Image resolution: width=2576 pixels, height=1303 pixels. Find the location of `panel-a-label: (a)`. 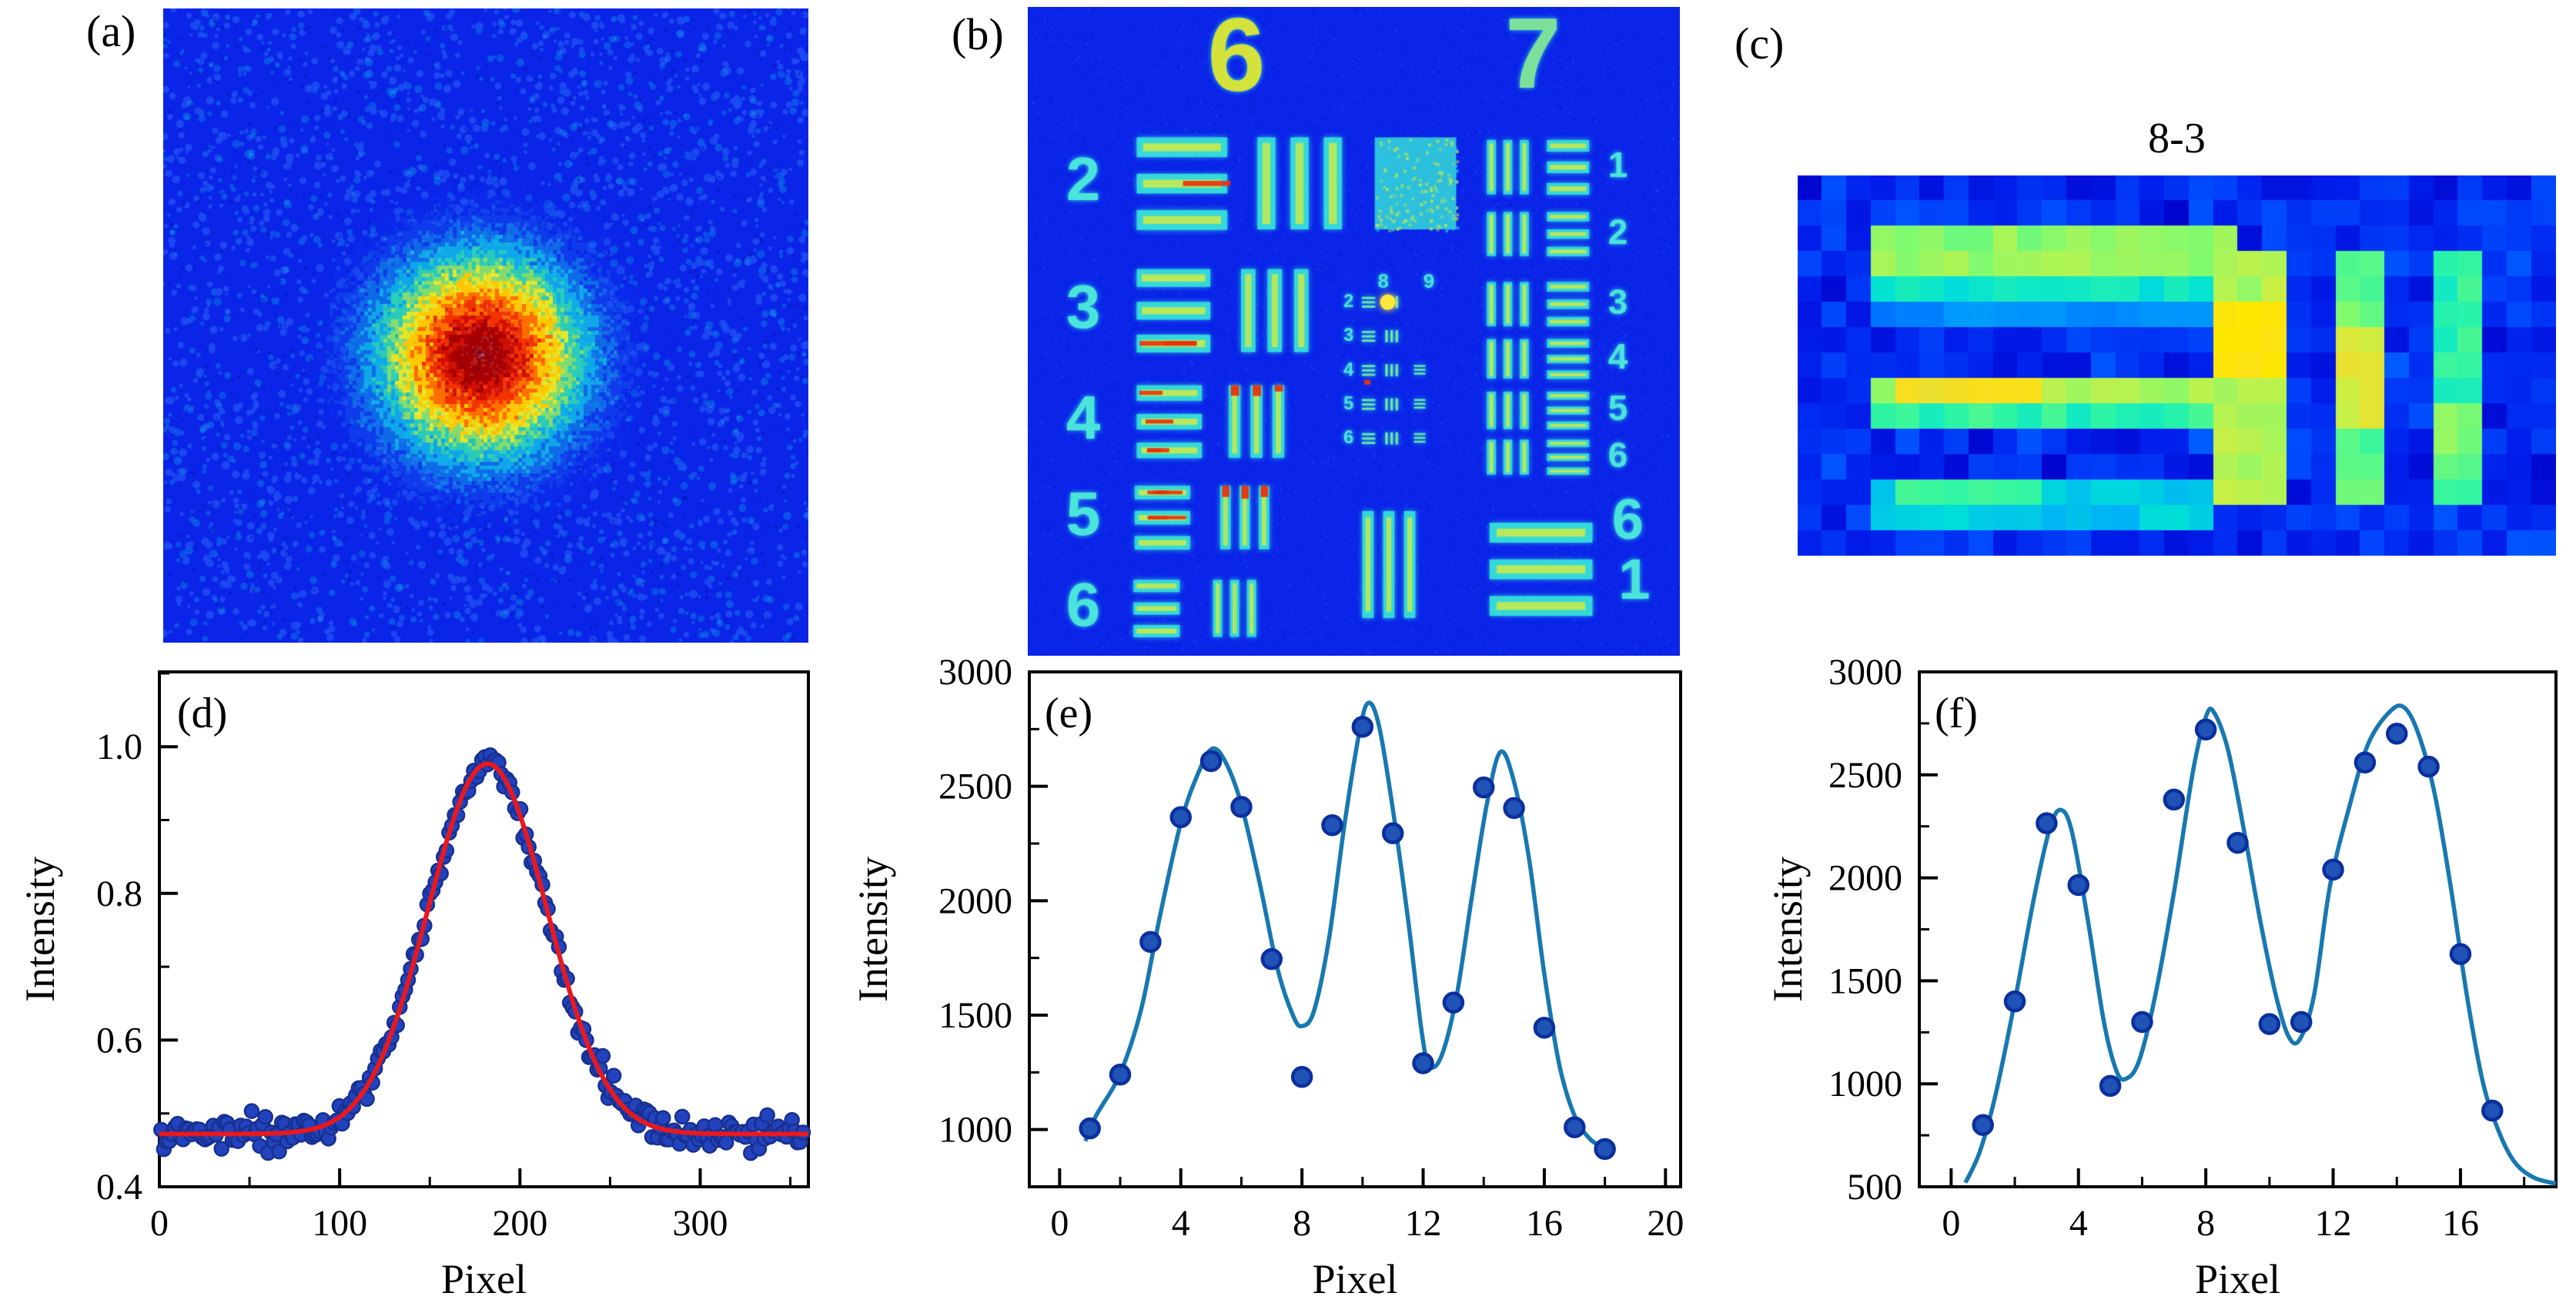

panel-a-label: (a) is located at coordinates (111, 31).